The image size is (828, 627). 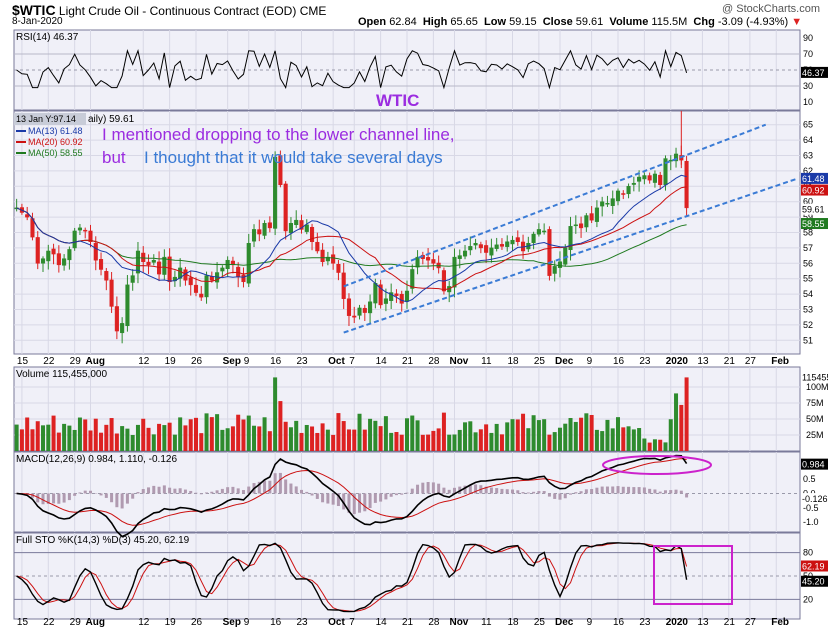 What do you see at coordinates (590, 361) in the screenshot?
I see `x-axis-label: 9` at bounding box center [590, 361].